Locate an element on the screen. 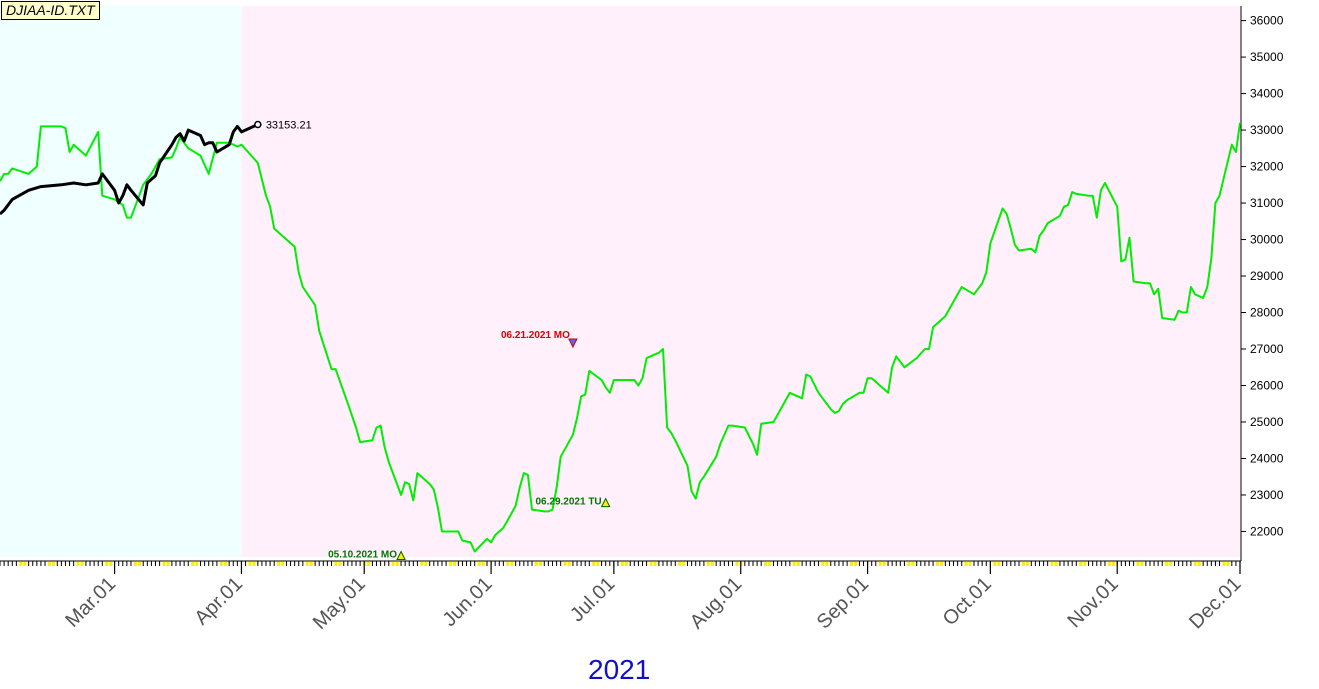  y-tick-label: 34000 is located at coordinates (1267, 94).